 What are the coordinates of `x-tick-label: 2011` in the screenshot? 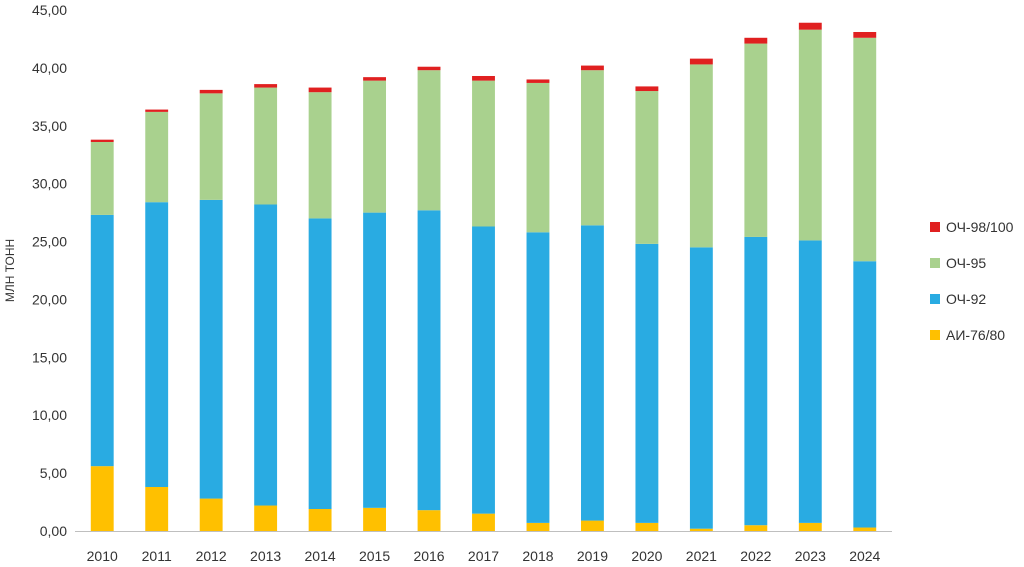 It's located at (157, 556).